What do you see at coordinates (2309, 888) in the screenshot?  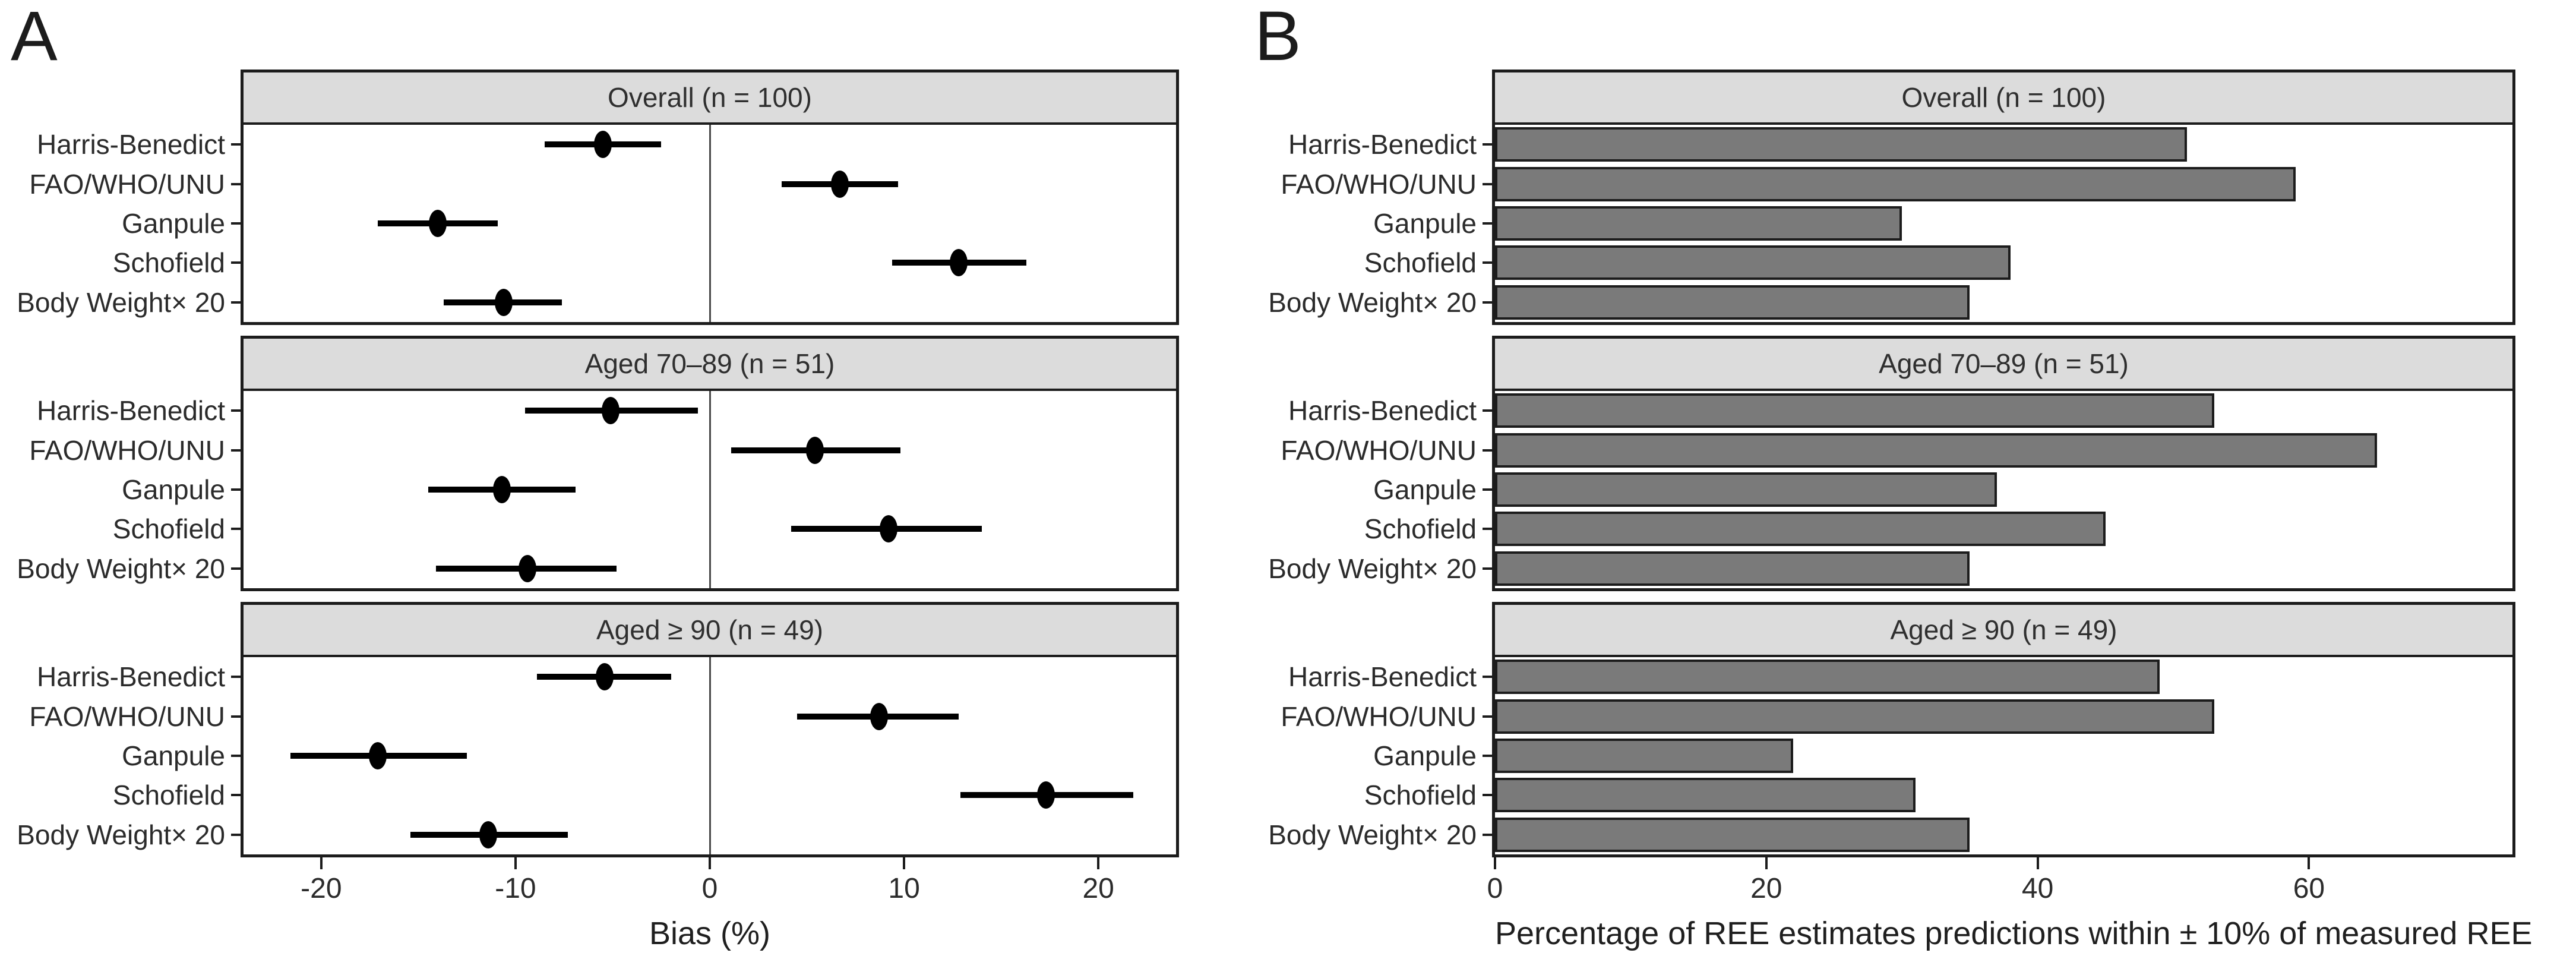 I see `x-tick-label: 60` at bounding box center [2309, 888].